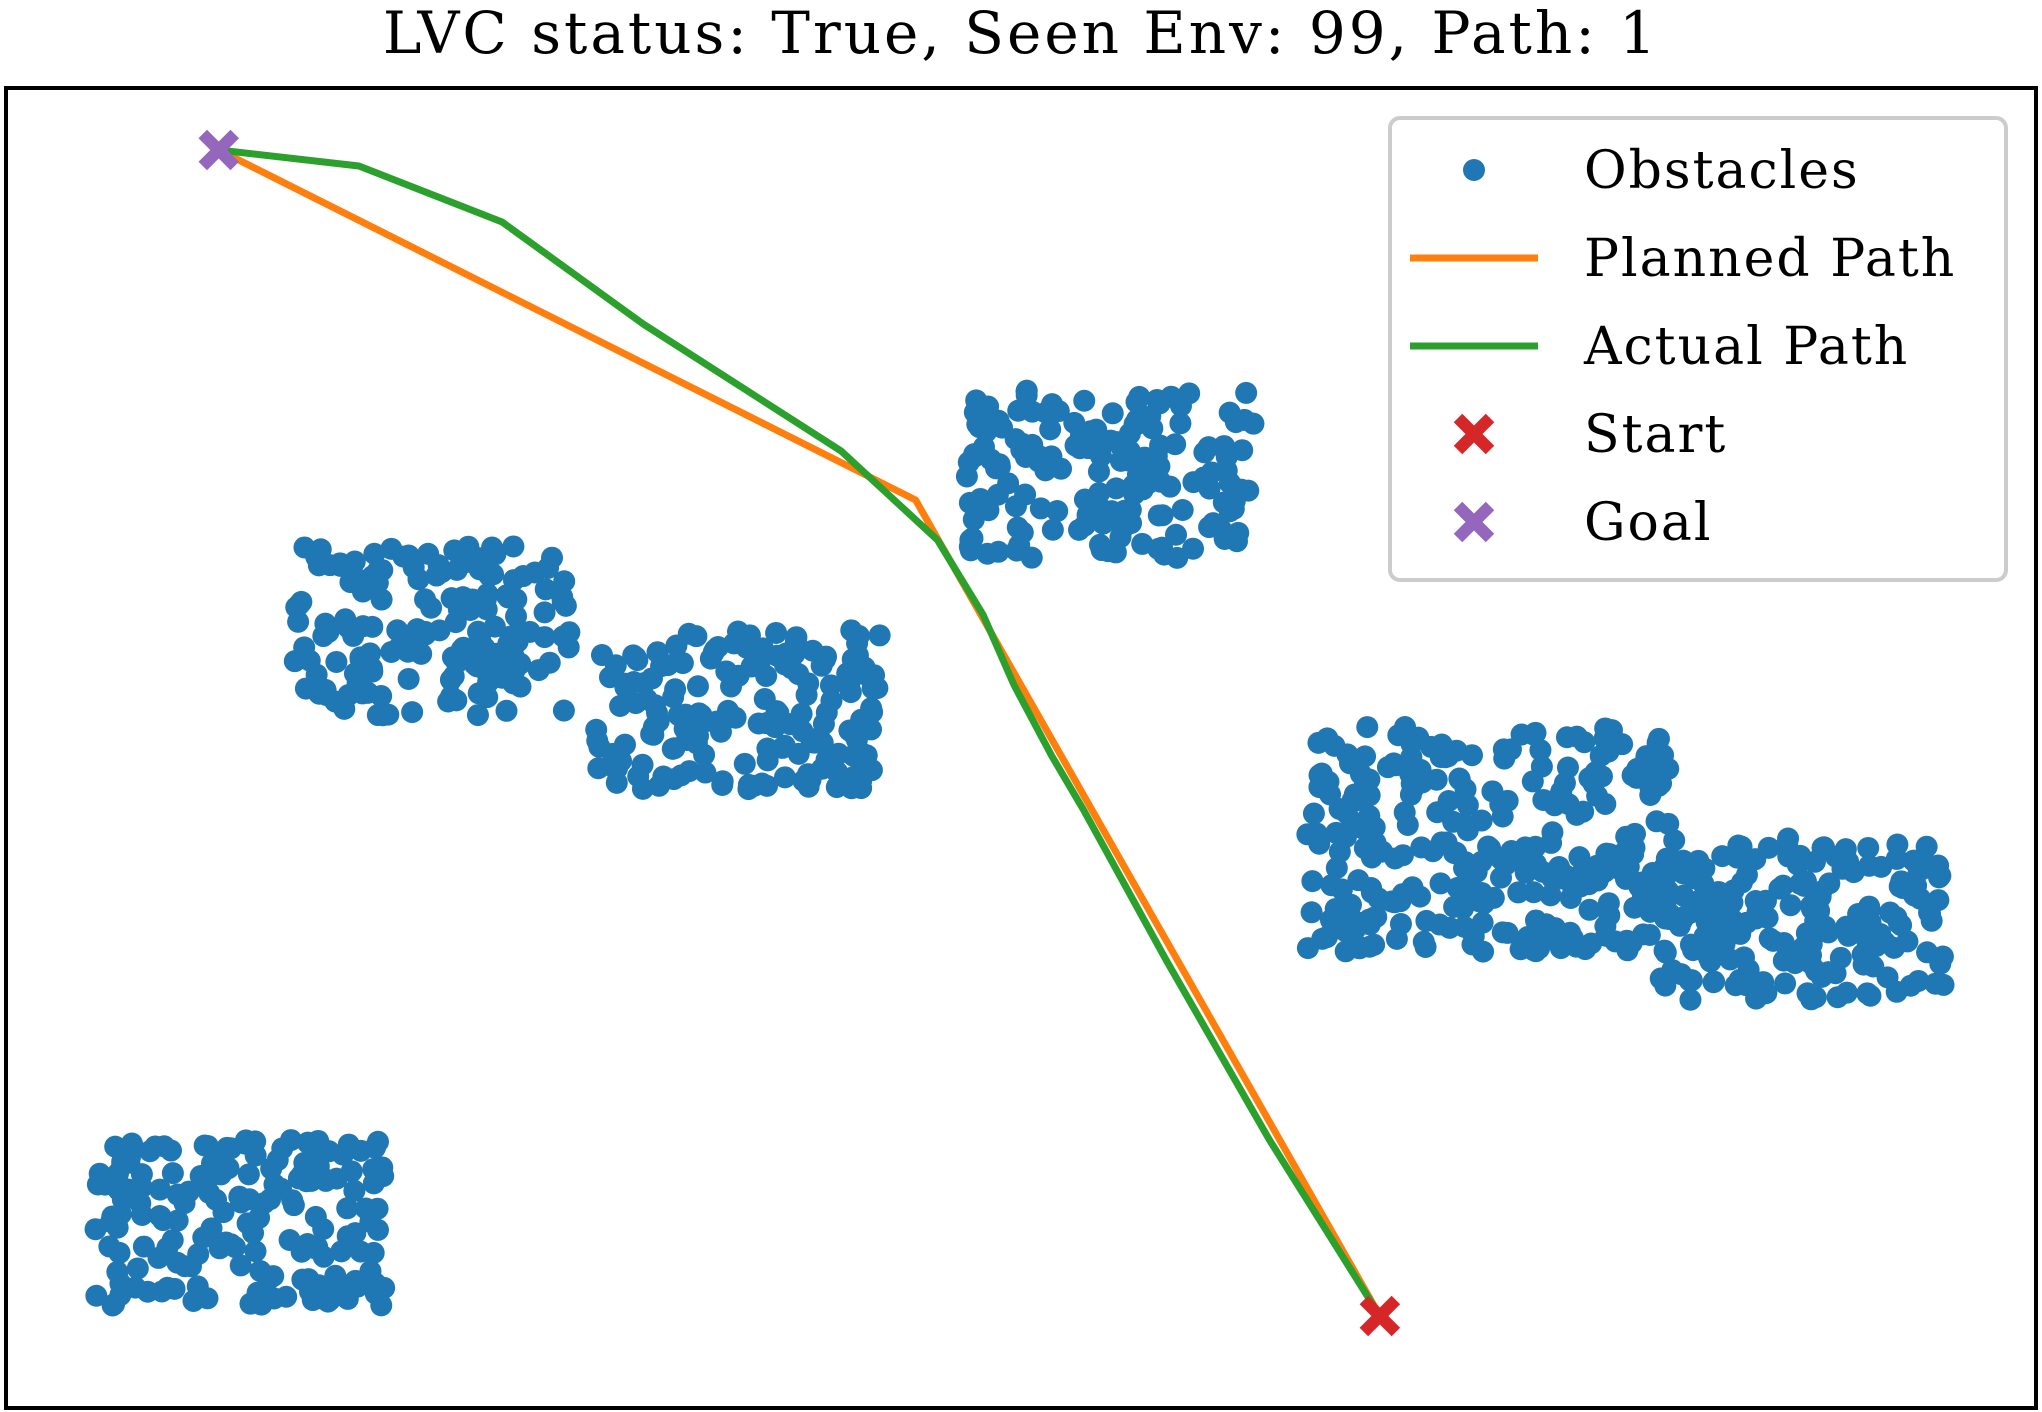 The image size is (2042, 1412). What do you see at coordinates (1648, 523) in the screenshot?
I see `legend-label: Goal` at bounding box center [1648, 523].